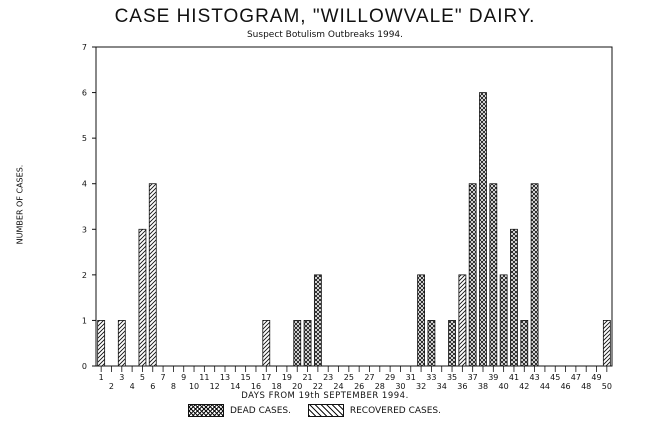  I want to click on y-axis: 0 1 2 3 4 5 6 7, so click(89, 207).